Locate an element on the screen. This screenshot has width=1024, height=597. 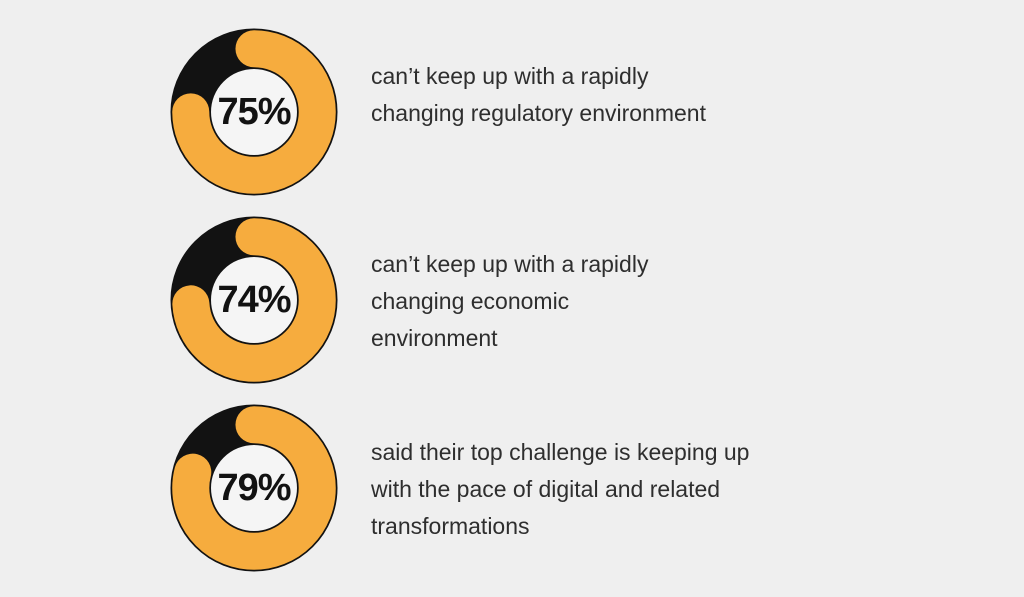
donut-chart-75: 75% is located at coordinates (254, 112).